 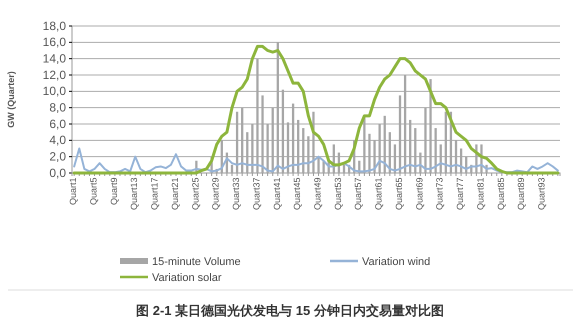 What do you see at coordinates (57, 173) in the screenshot?
I see `y-tick-label: 0,0` at bounding box center [57, 173].